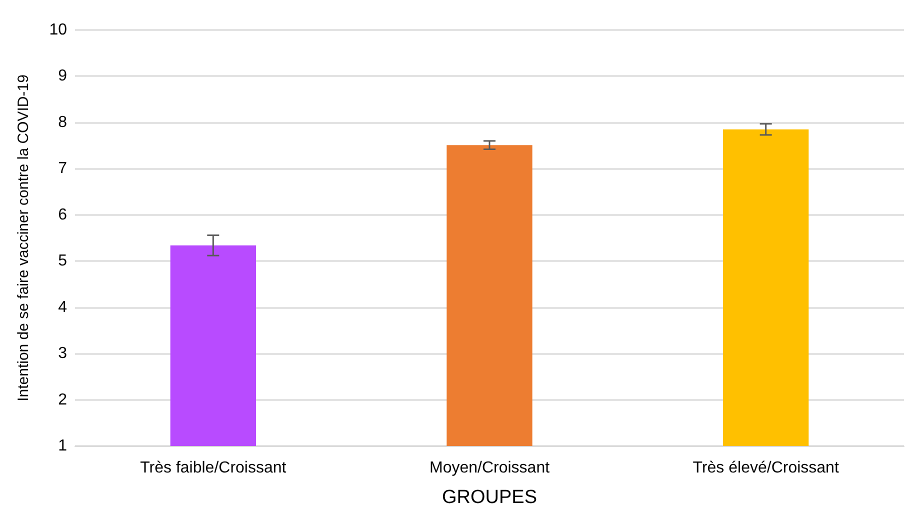 This screenshot has width=918, height=527. Describe the element at coordinates (23, 238) in the screenshot. I see `y-axis-title: Intention de se faire vacciner contre la COVID-19` at that location.